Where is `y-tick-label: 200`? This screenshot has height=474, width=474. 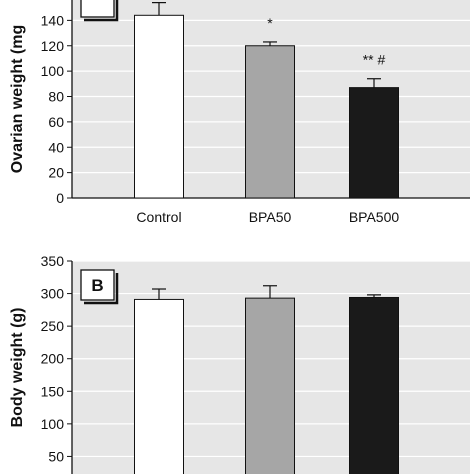
y-tick-label: 200 is located at coordinates (53, 359).